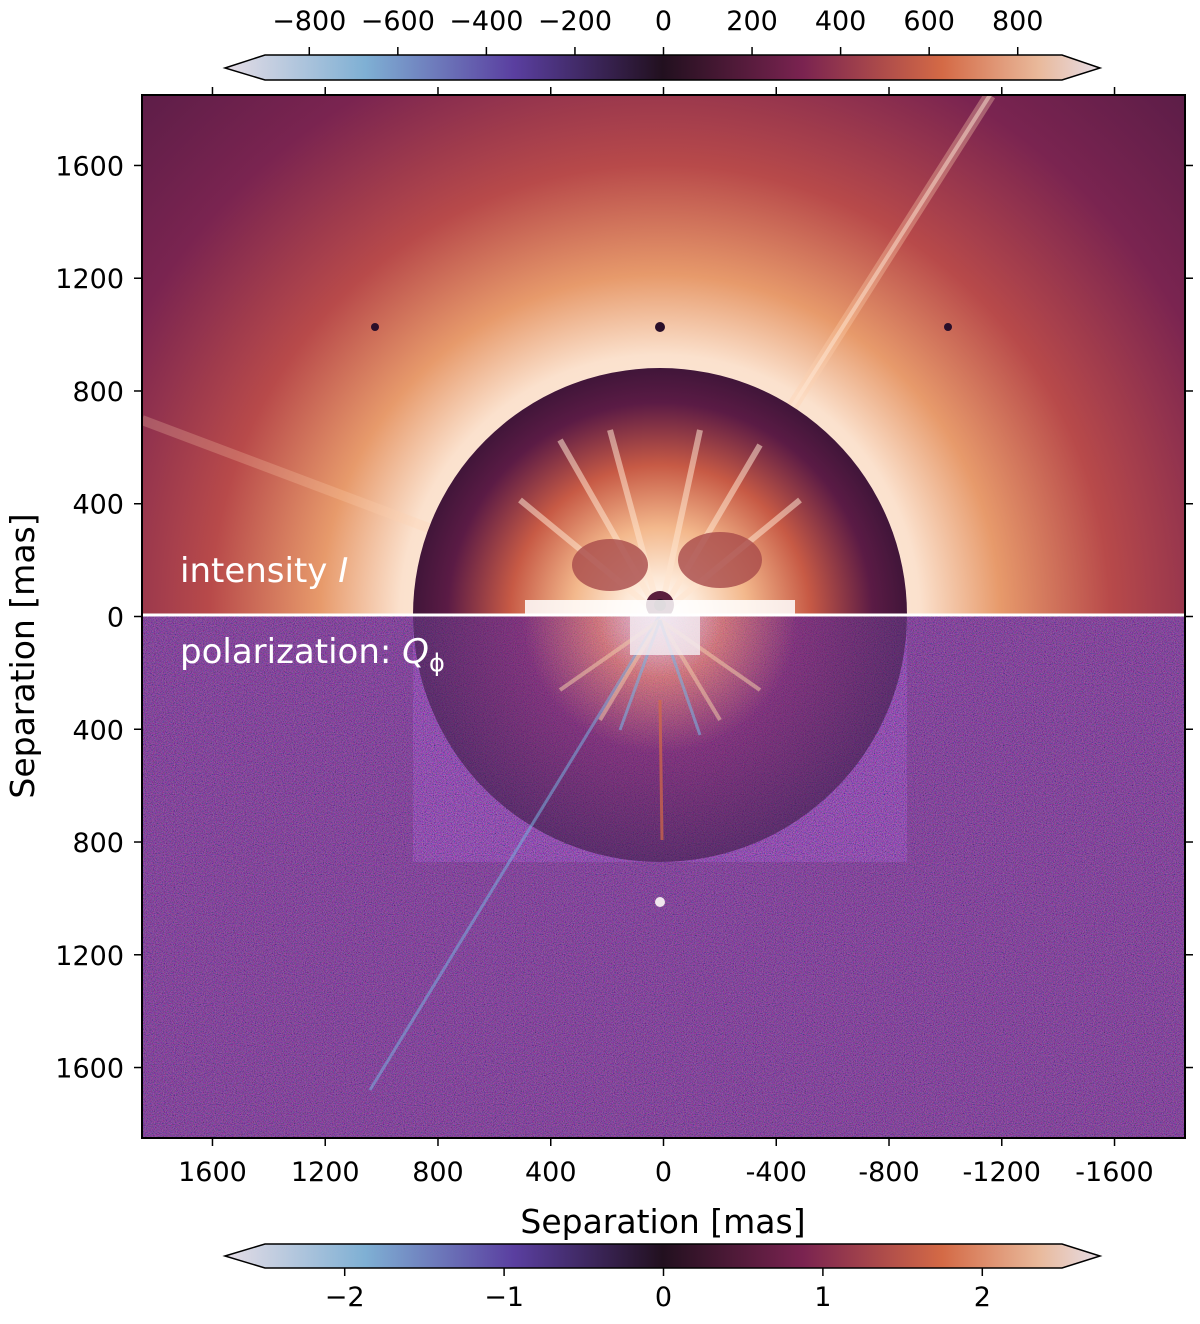 Image resolution: width=1200 pixels, height=1324 pixels. I want to click on colorbar-top-tick-label: 800, so click(1018, 21).